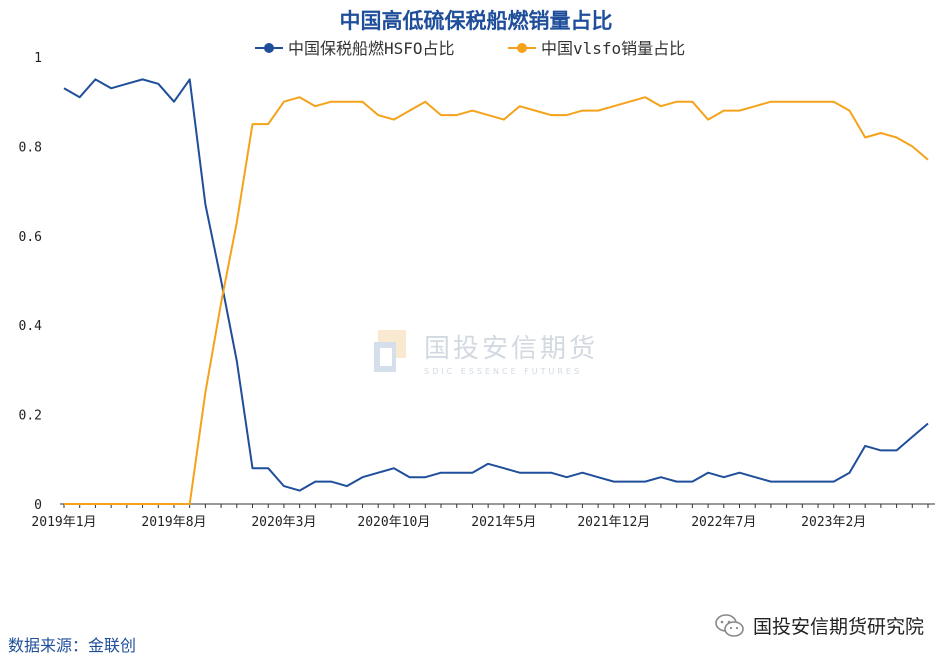 The image size is (952, 666). Describe the element at coordinates (30, 237) in the screenshot. I see `y-tick-label: 0.6` at that location.